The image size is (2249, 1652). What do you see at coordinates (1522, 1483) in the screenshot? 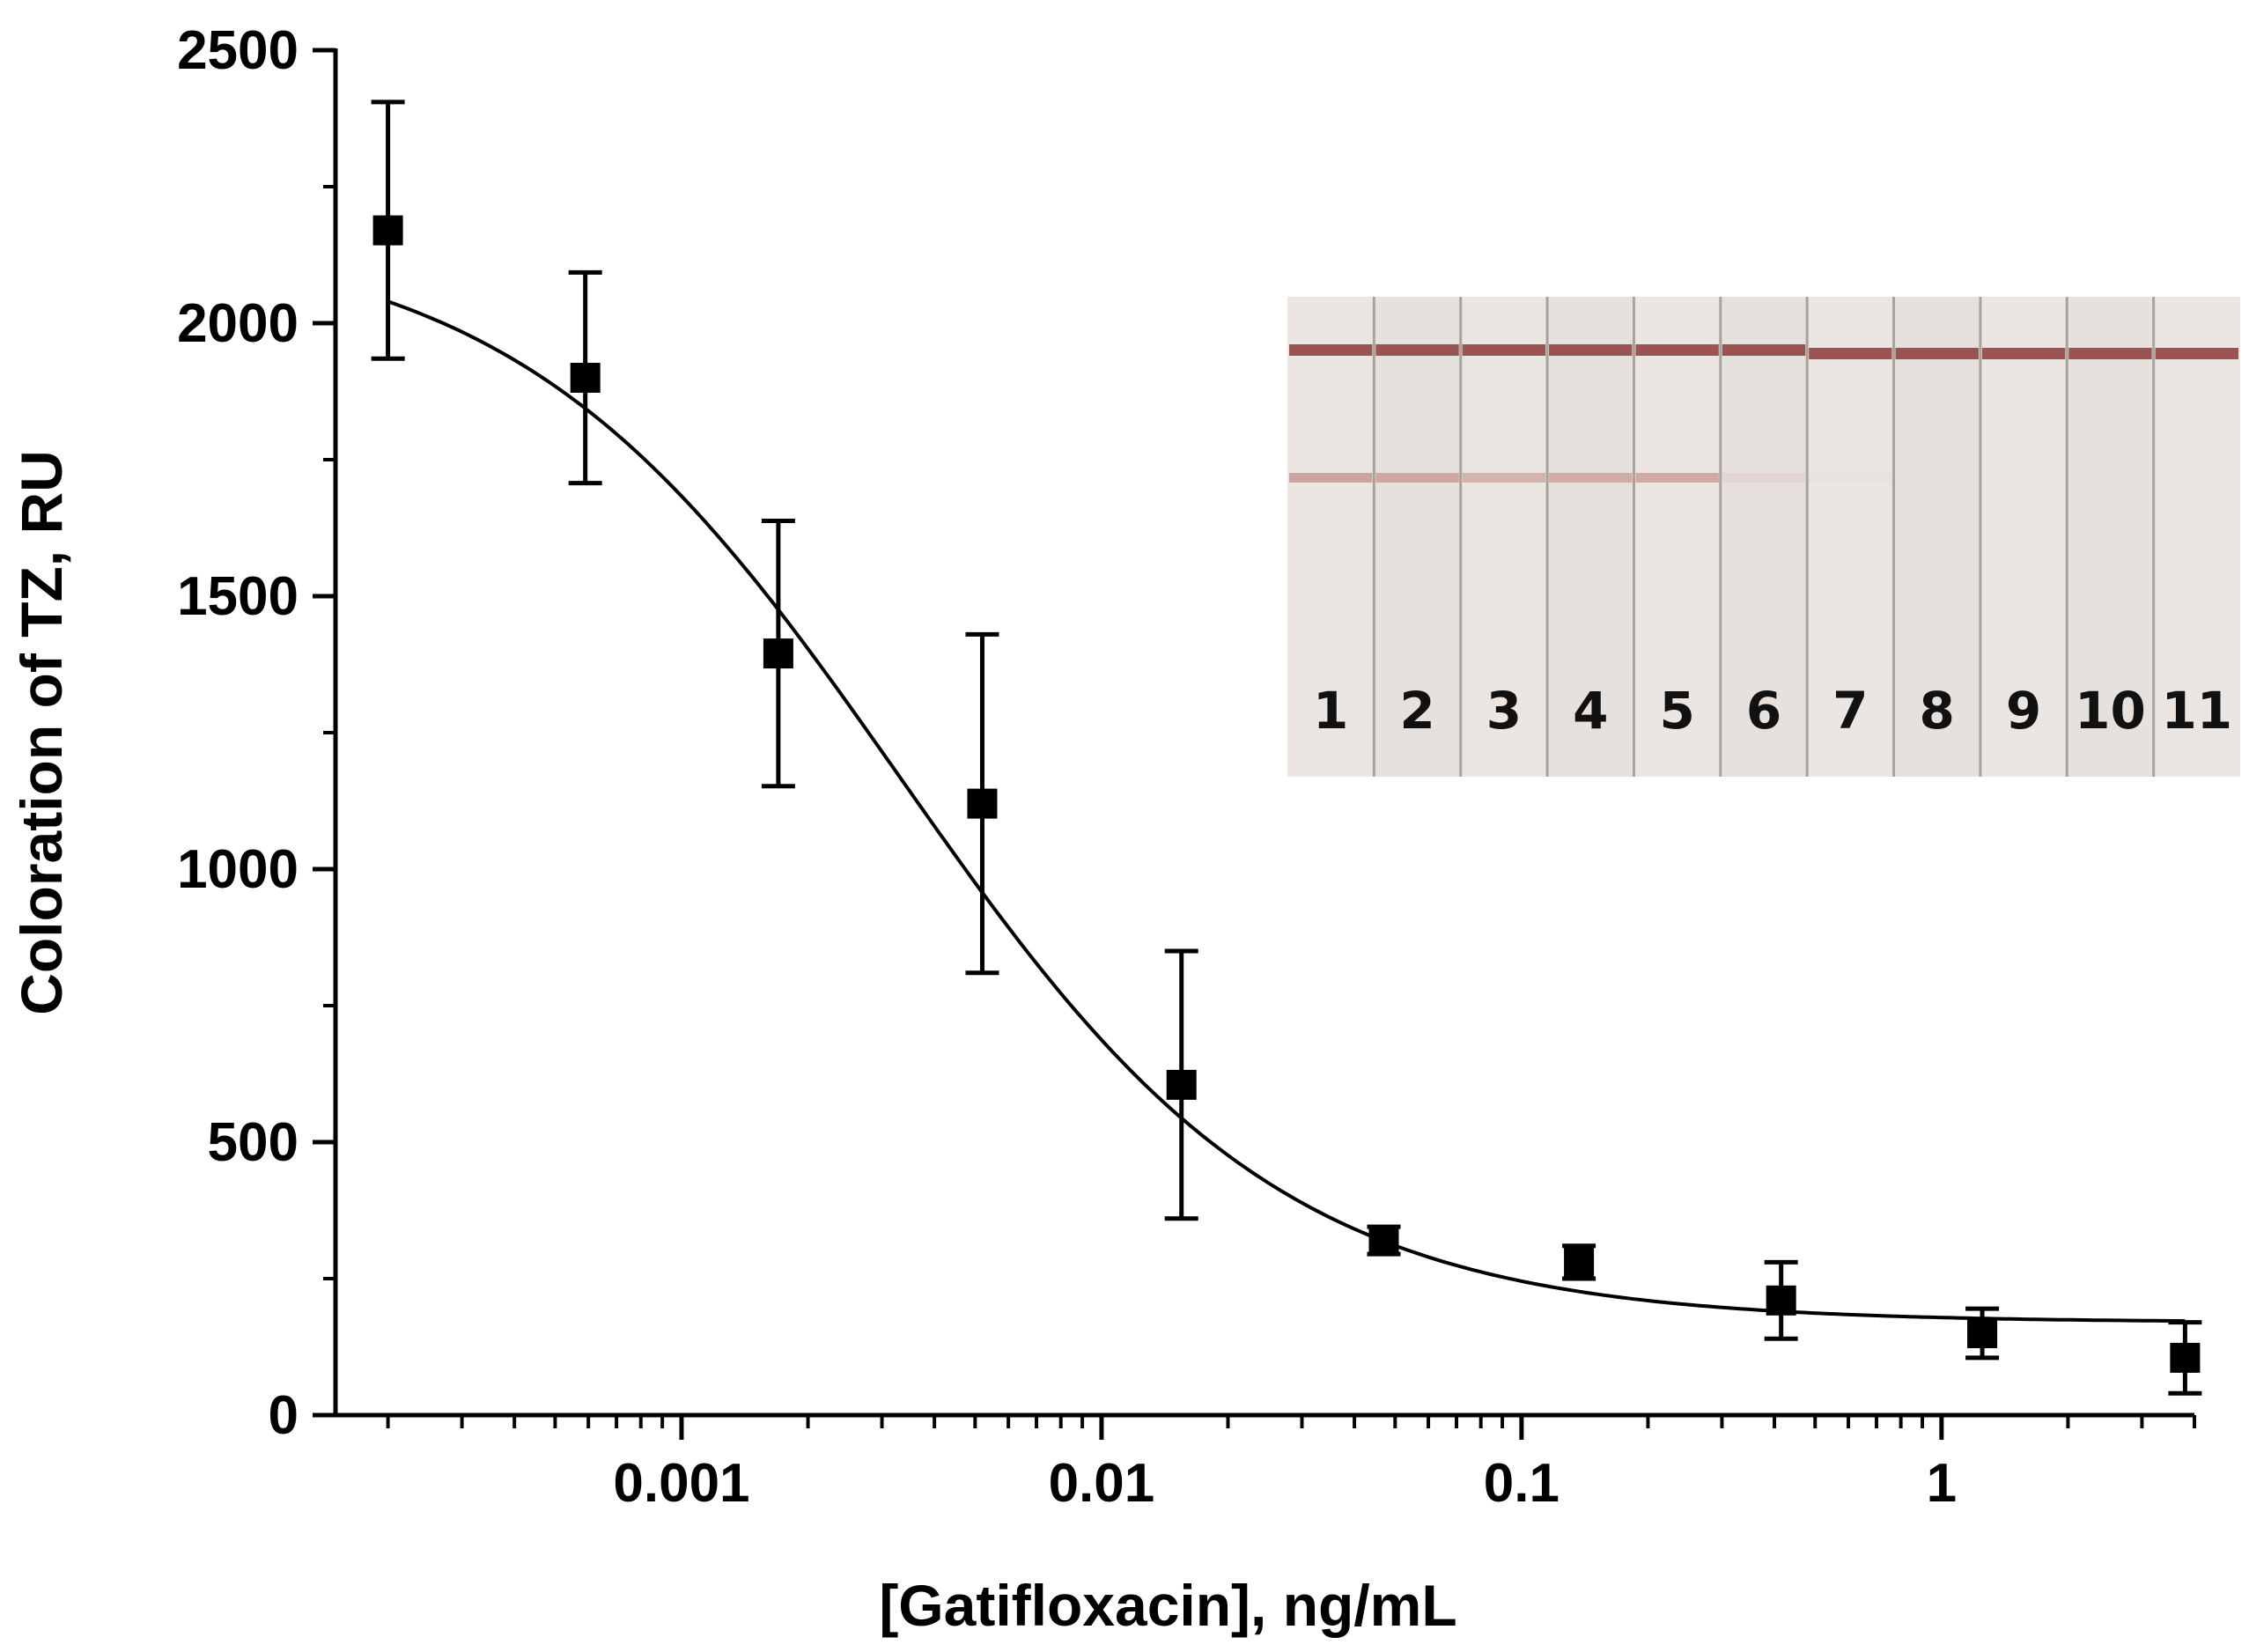
I see `x-tick-label: 0.1` at bounding box center [1522, 1483].